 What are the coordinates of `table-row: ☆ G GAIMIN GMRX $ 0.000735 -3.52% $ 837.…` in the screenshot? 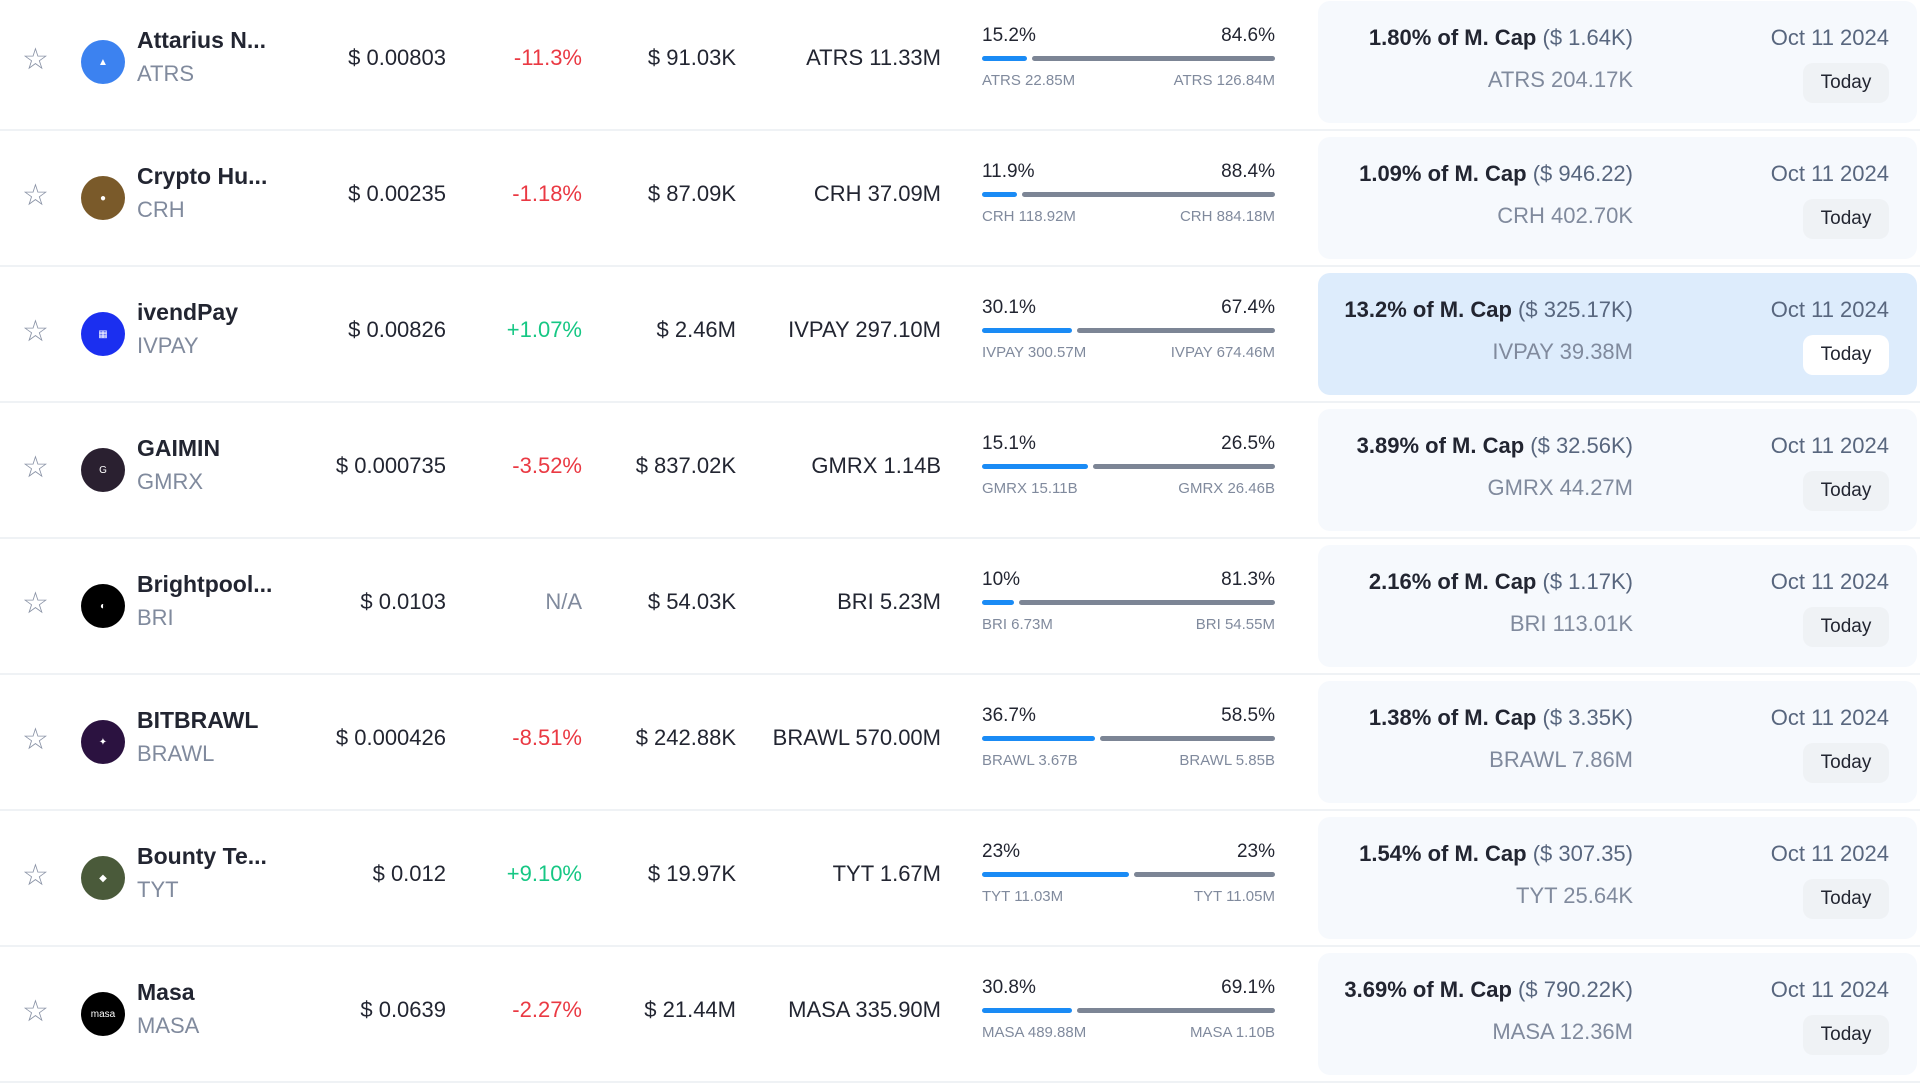 It's located at (960, 471).